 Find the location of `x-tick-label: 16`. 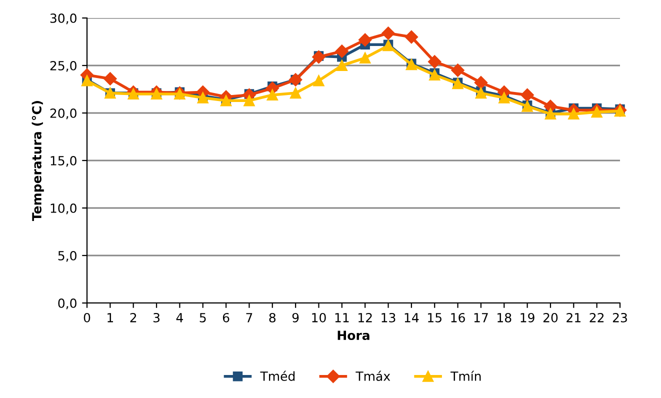

x-tick-label: 16 is located at coordinates (458, 317).